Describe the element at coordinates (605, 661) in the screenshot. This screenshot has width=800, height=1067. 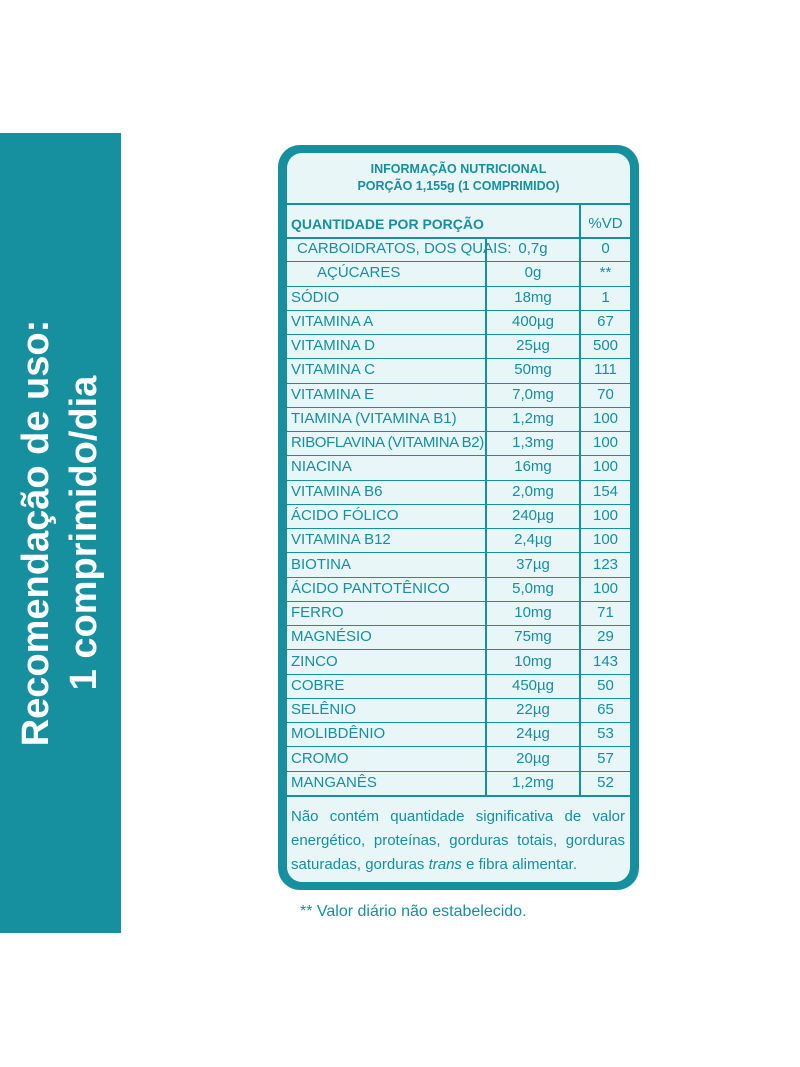
I see `nutrient-vd: 143` at that location.